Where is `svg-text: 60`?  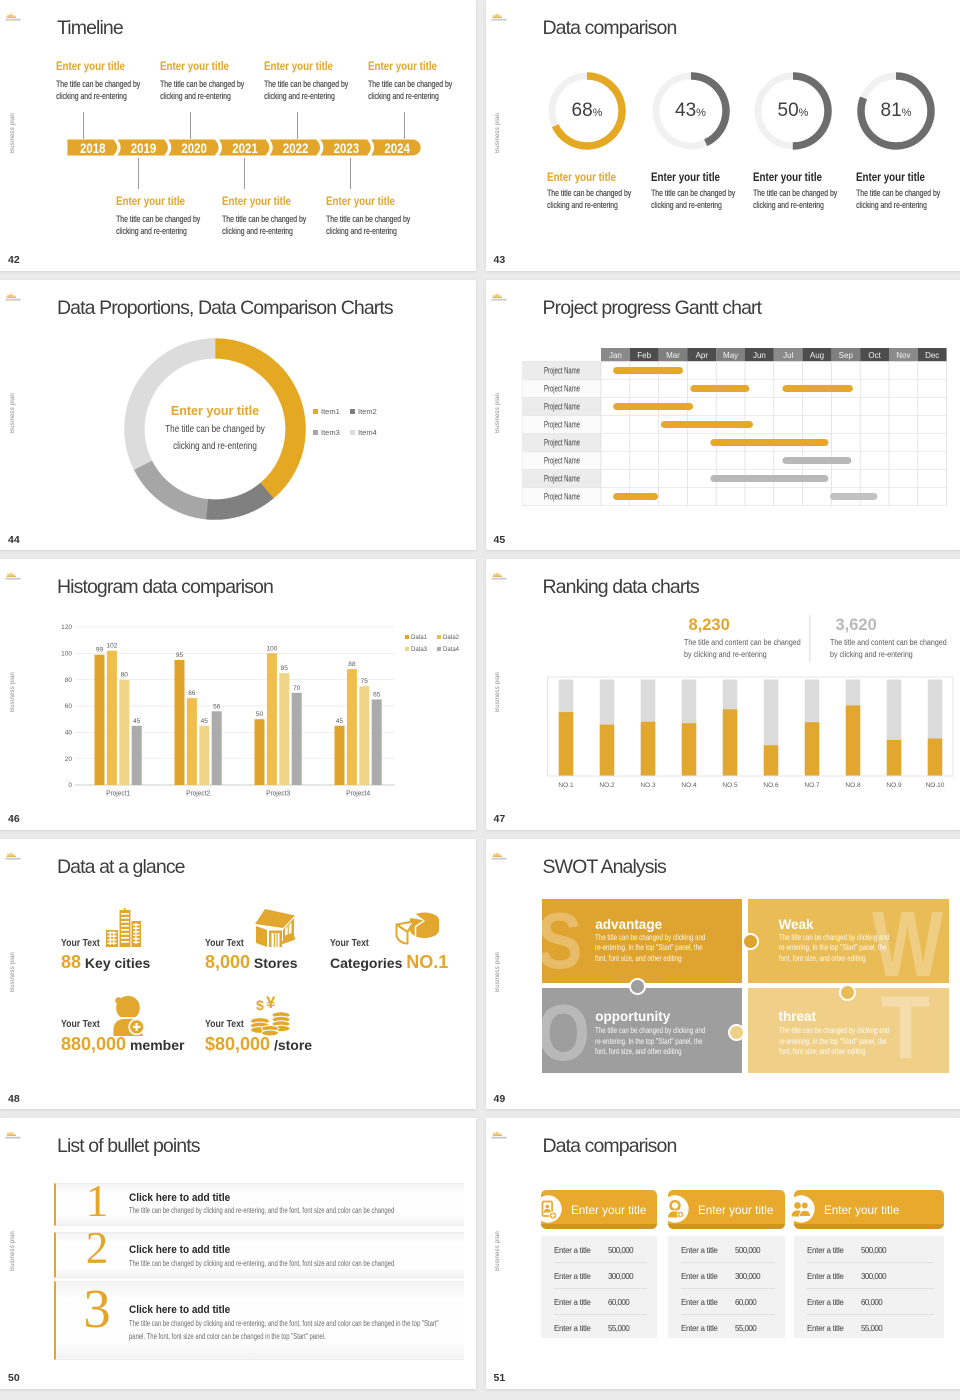
svg-text: 60 is located at coordinates (69, 706).